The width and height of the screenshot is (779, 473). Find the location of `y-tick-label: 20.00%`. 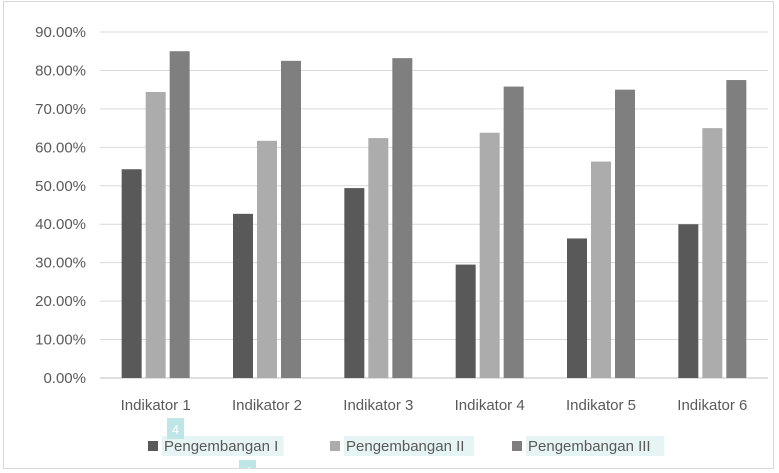

y-tick-label: 20.00% is located at coordinates (60, 301).